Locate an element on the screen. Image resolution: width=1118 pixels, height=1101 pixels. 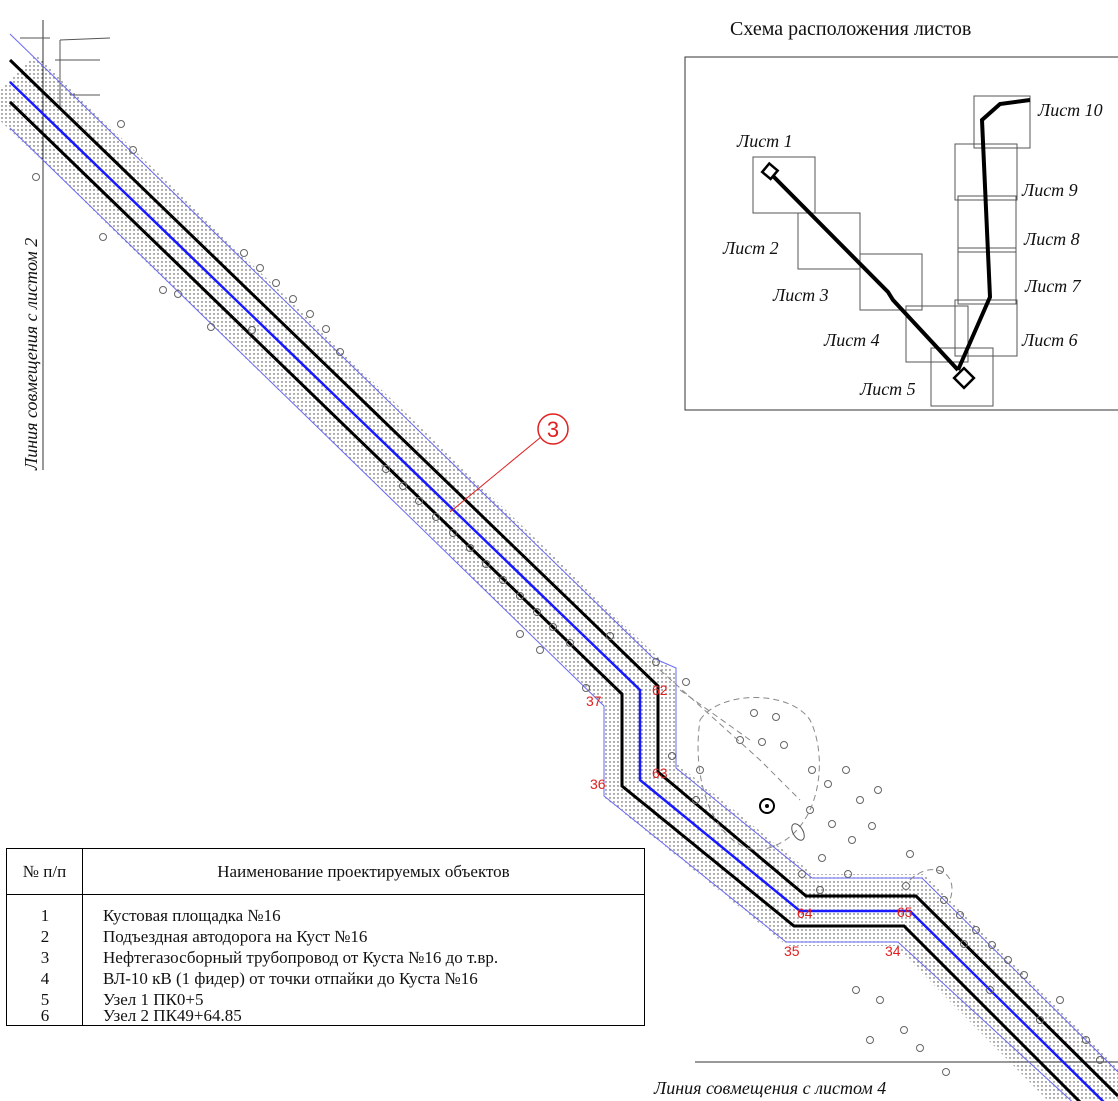
callout-3: 3 is located at coordinates (509, 463).